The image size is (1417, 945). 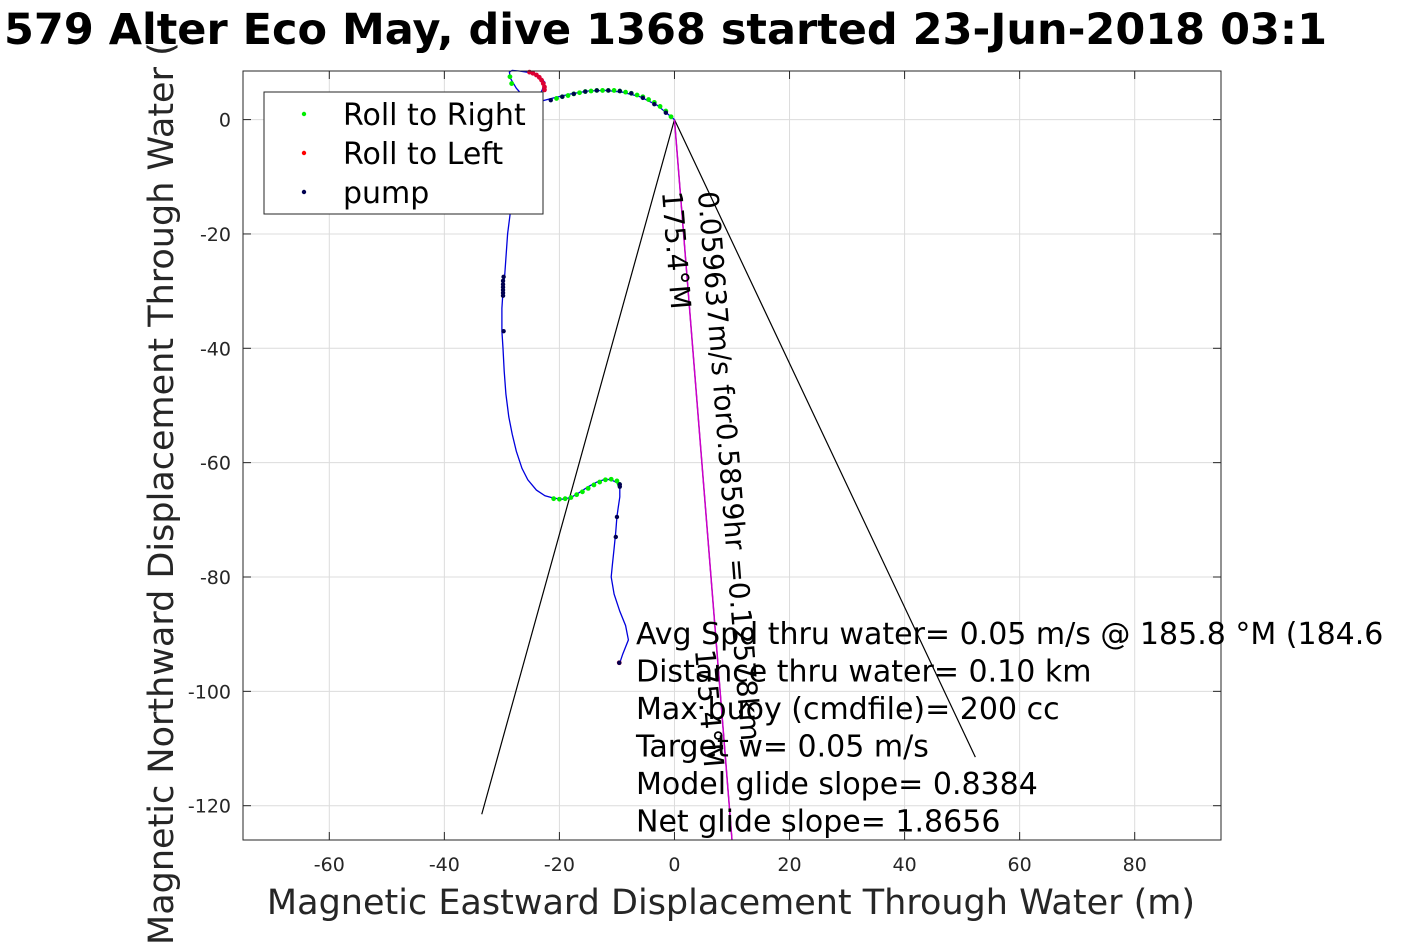 What do you see at coordinates (225, 121) in the screenshot?
I see `y-tick-label: 0` at bounding box center [225, 121].